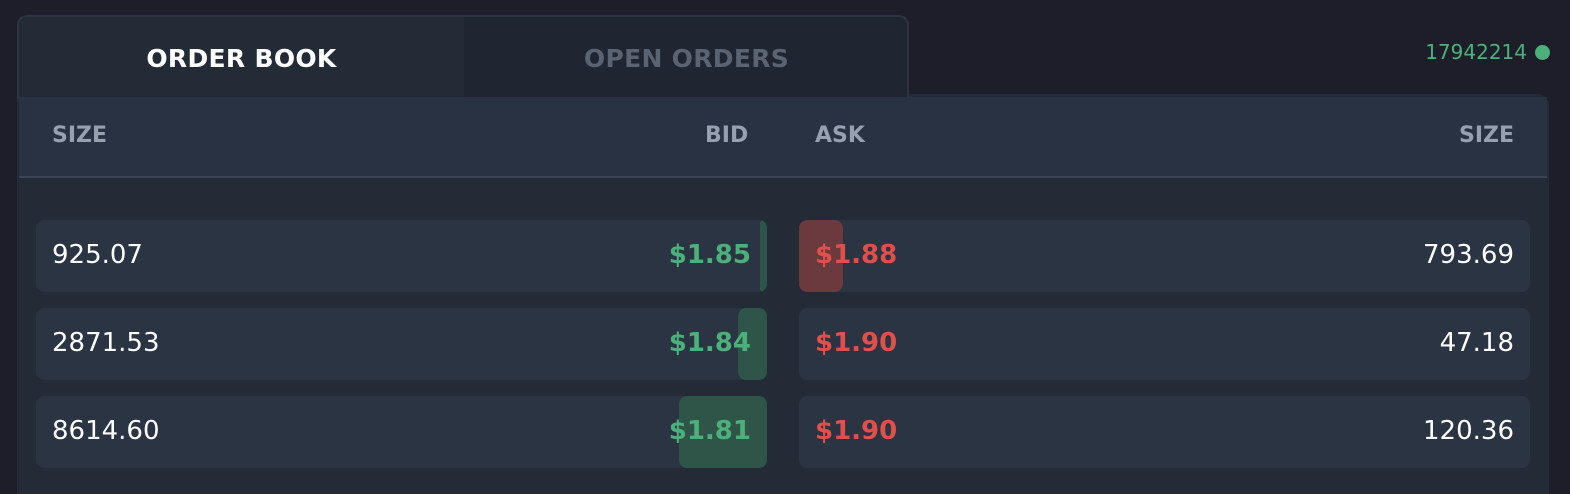  Describe the element at coordinates (106, 431) in the screenshot. I see `bid-size: 8614.60` at that location.